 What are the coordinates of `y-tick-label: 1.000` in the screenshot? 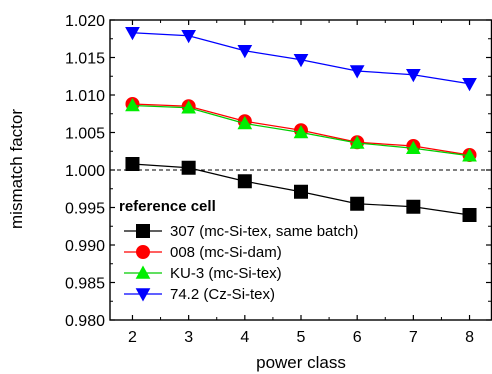 It's located at (85, 171).